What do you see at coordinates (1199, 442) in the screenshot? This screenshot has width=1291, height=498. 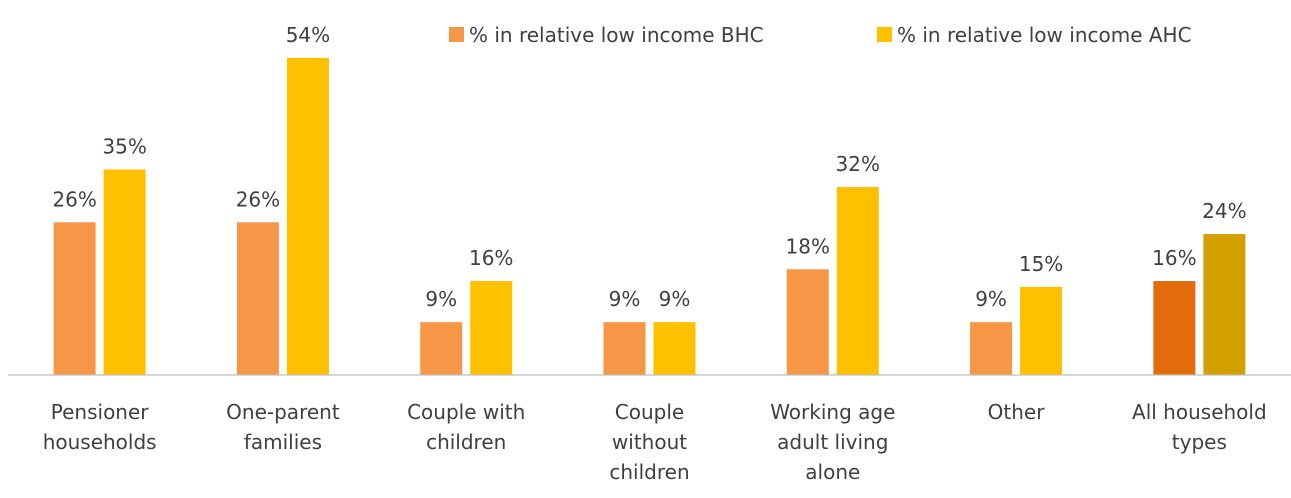 I see `category-label-6-line1: types` at bounding box center [1199, 442].